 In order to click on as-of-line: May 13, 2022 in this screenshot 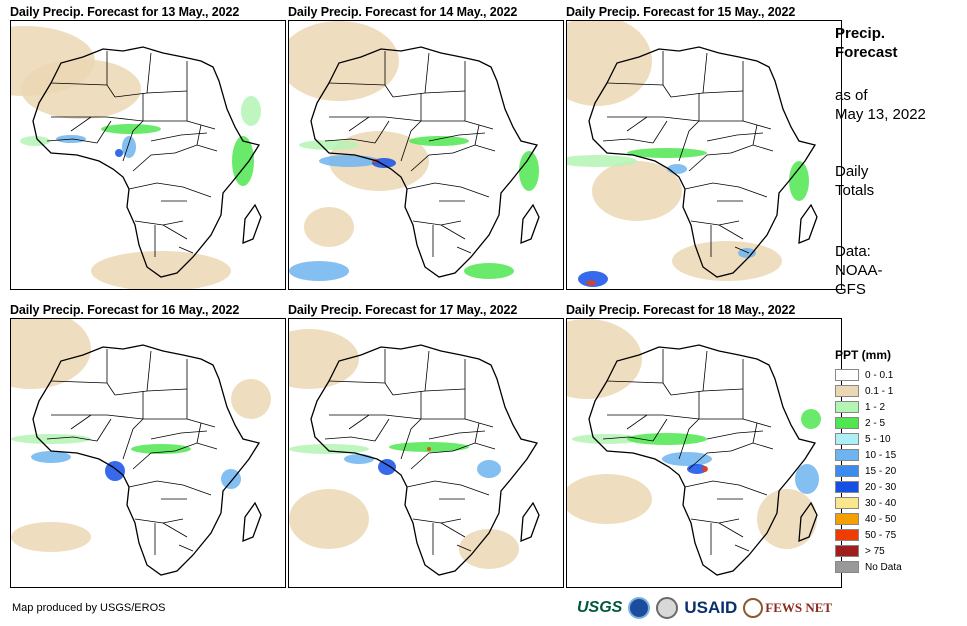, I will do `click(880, 114)`.